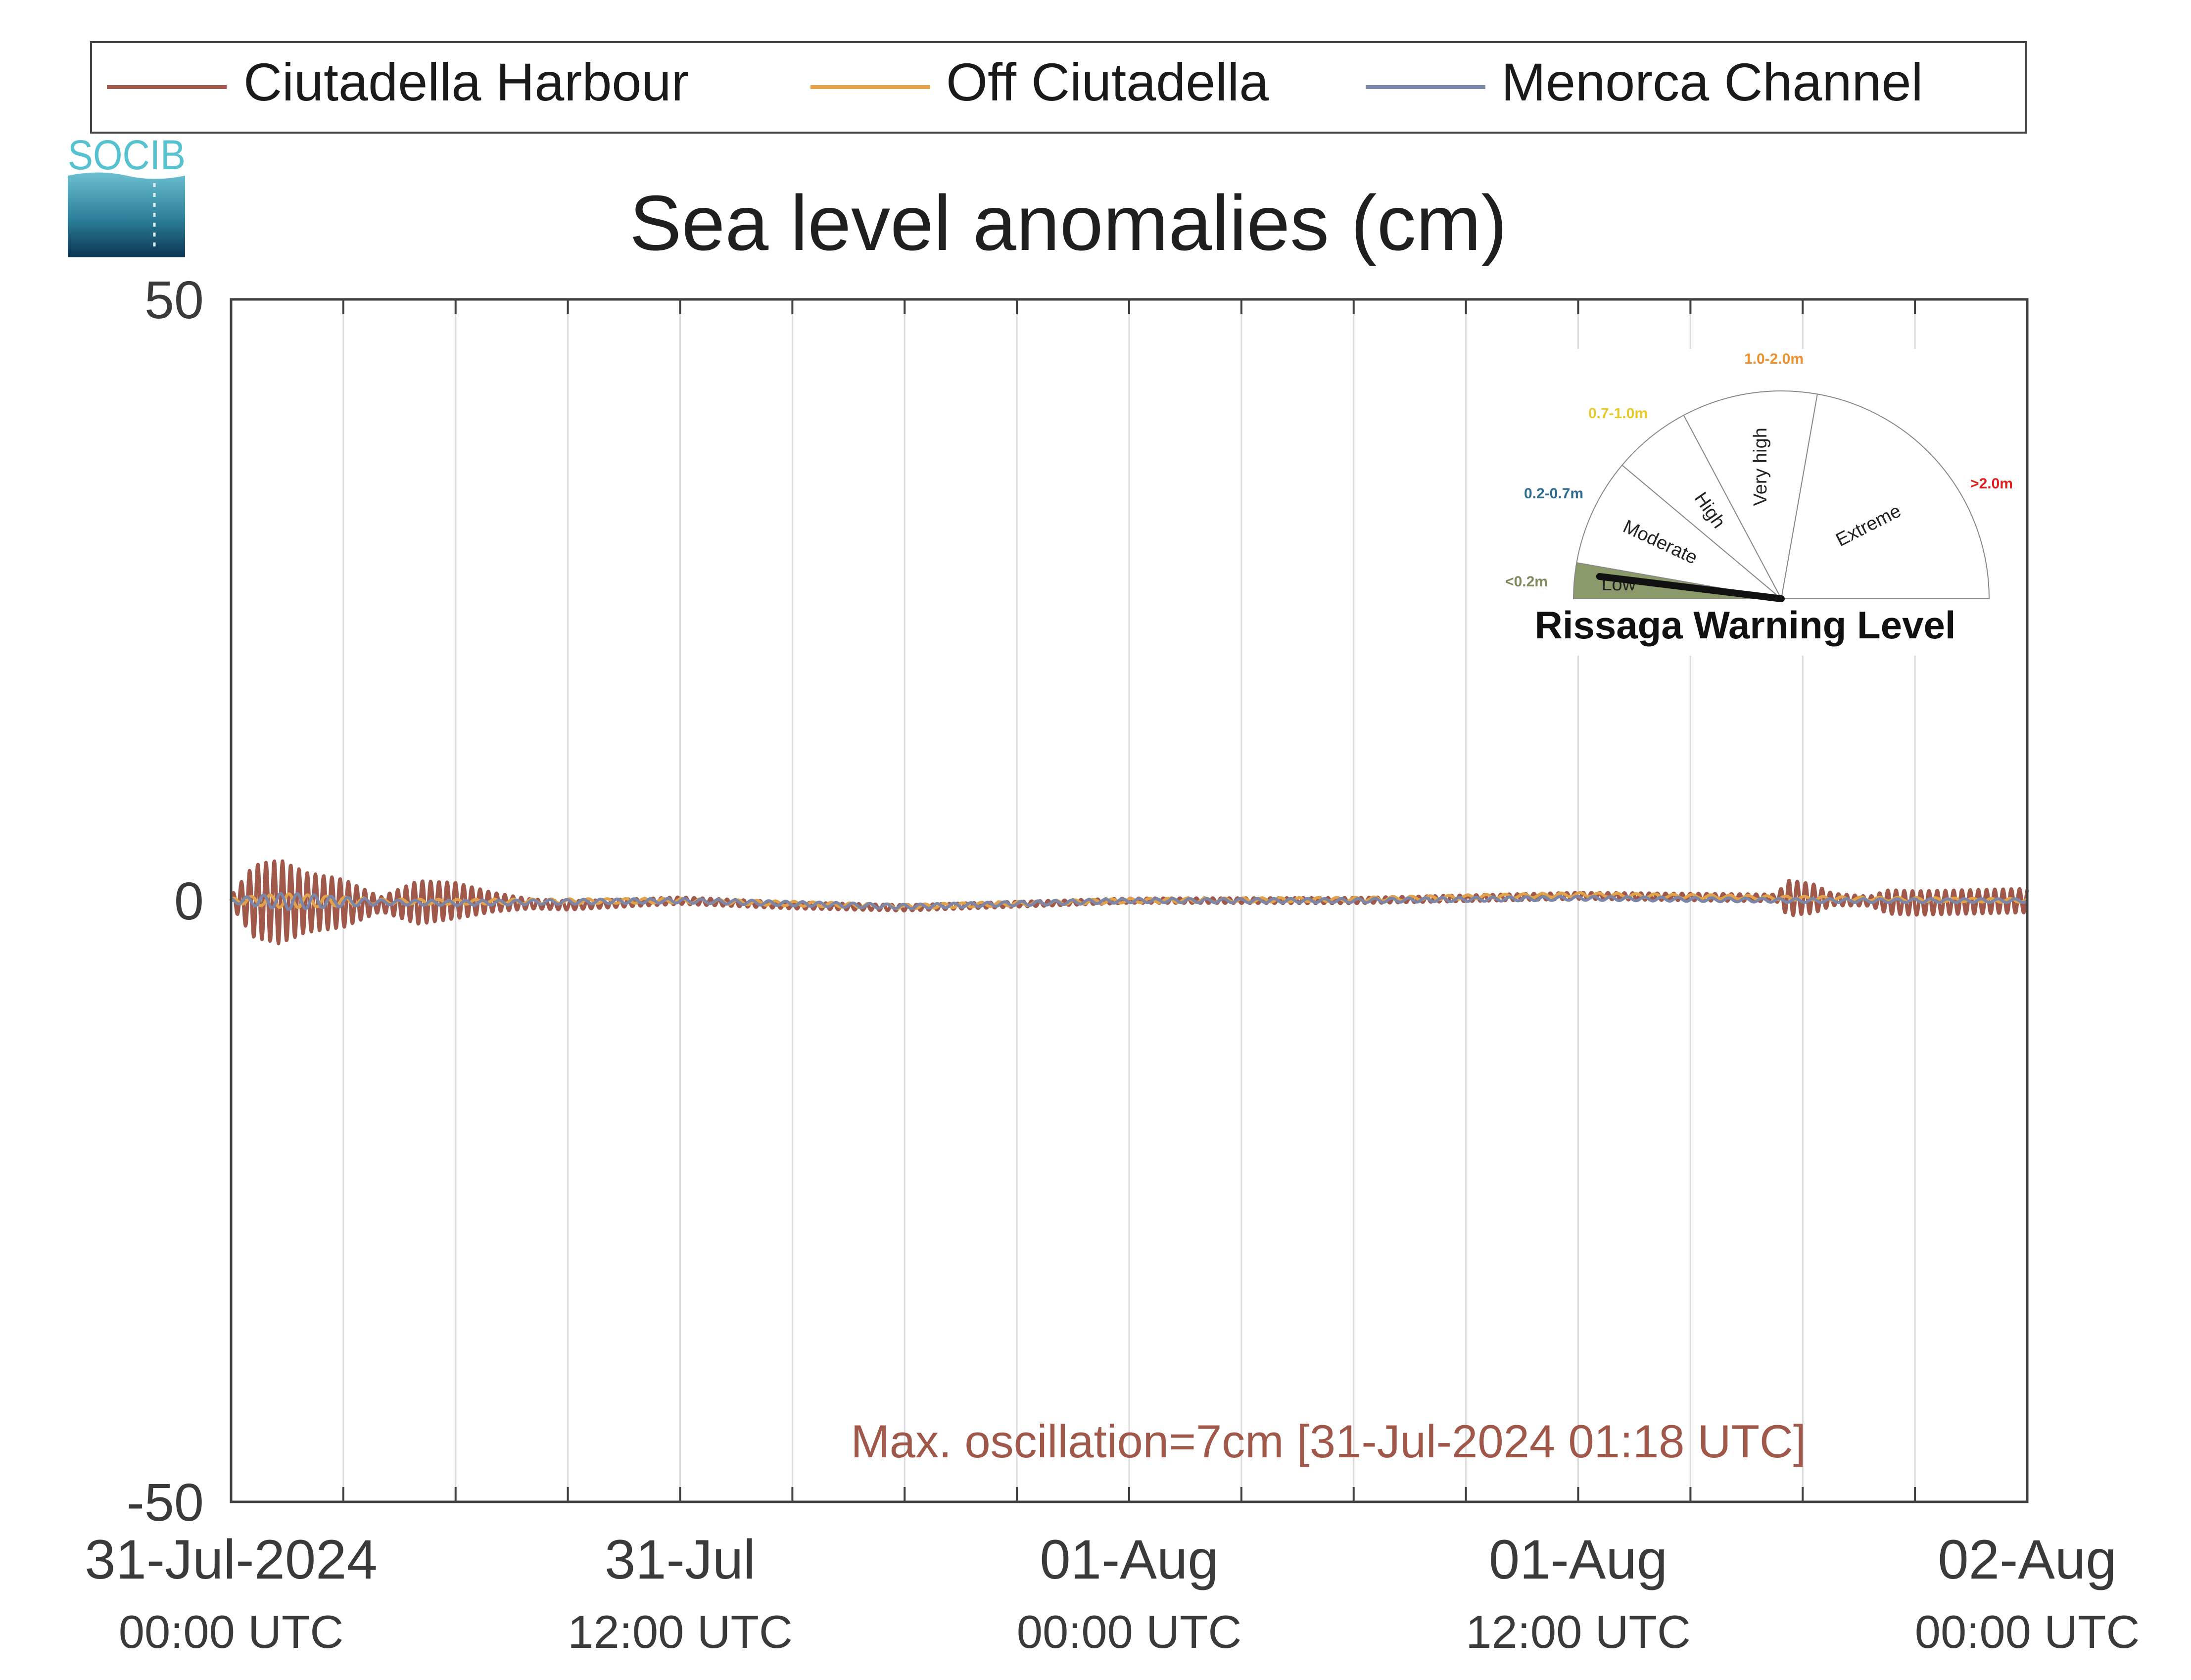  What do you see at coordinates (1744, 625) in the screenshot?
I see `gauge-title: Rissaga Warning Level` at bounding box center [1744, 625].